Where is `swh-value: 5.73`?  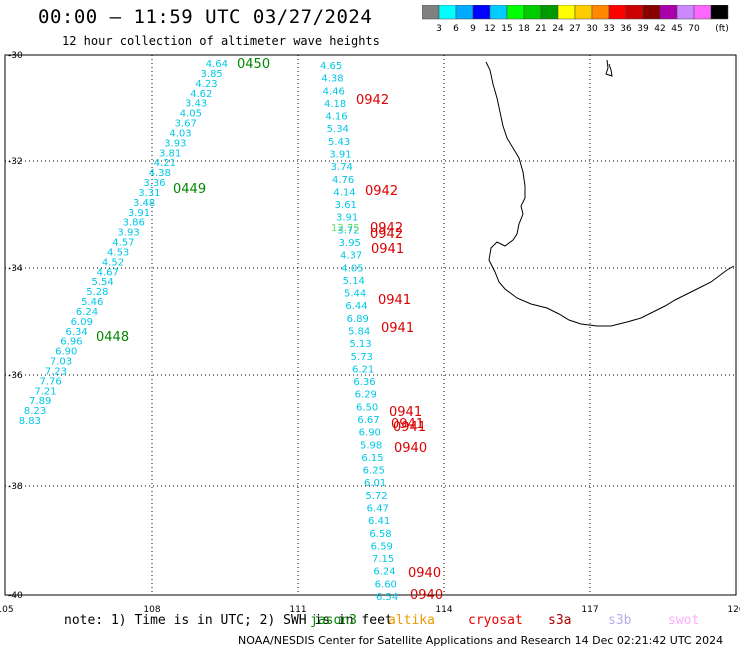 swh-value: 5.73 is located at coordinates (362, 357).